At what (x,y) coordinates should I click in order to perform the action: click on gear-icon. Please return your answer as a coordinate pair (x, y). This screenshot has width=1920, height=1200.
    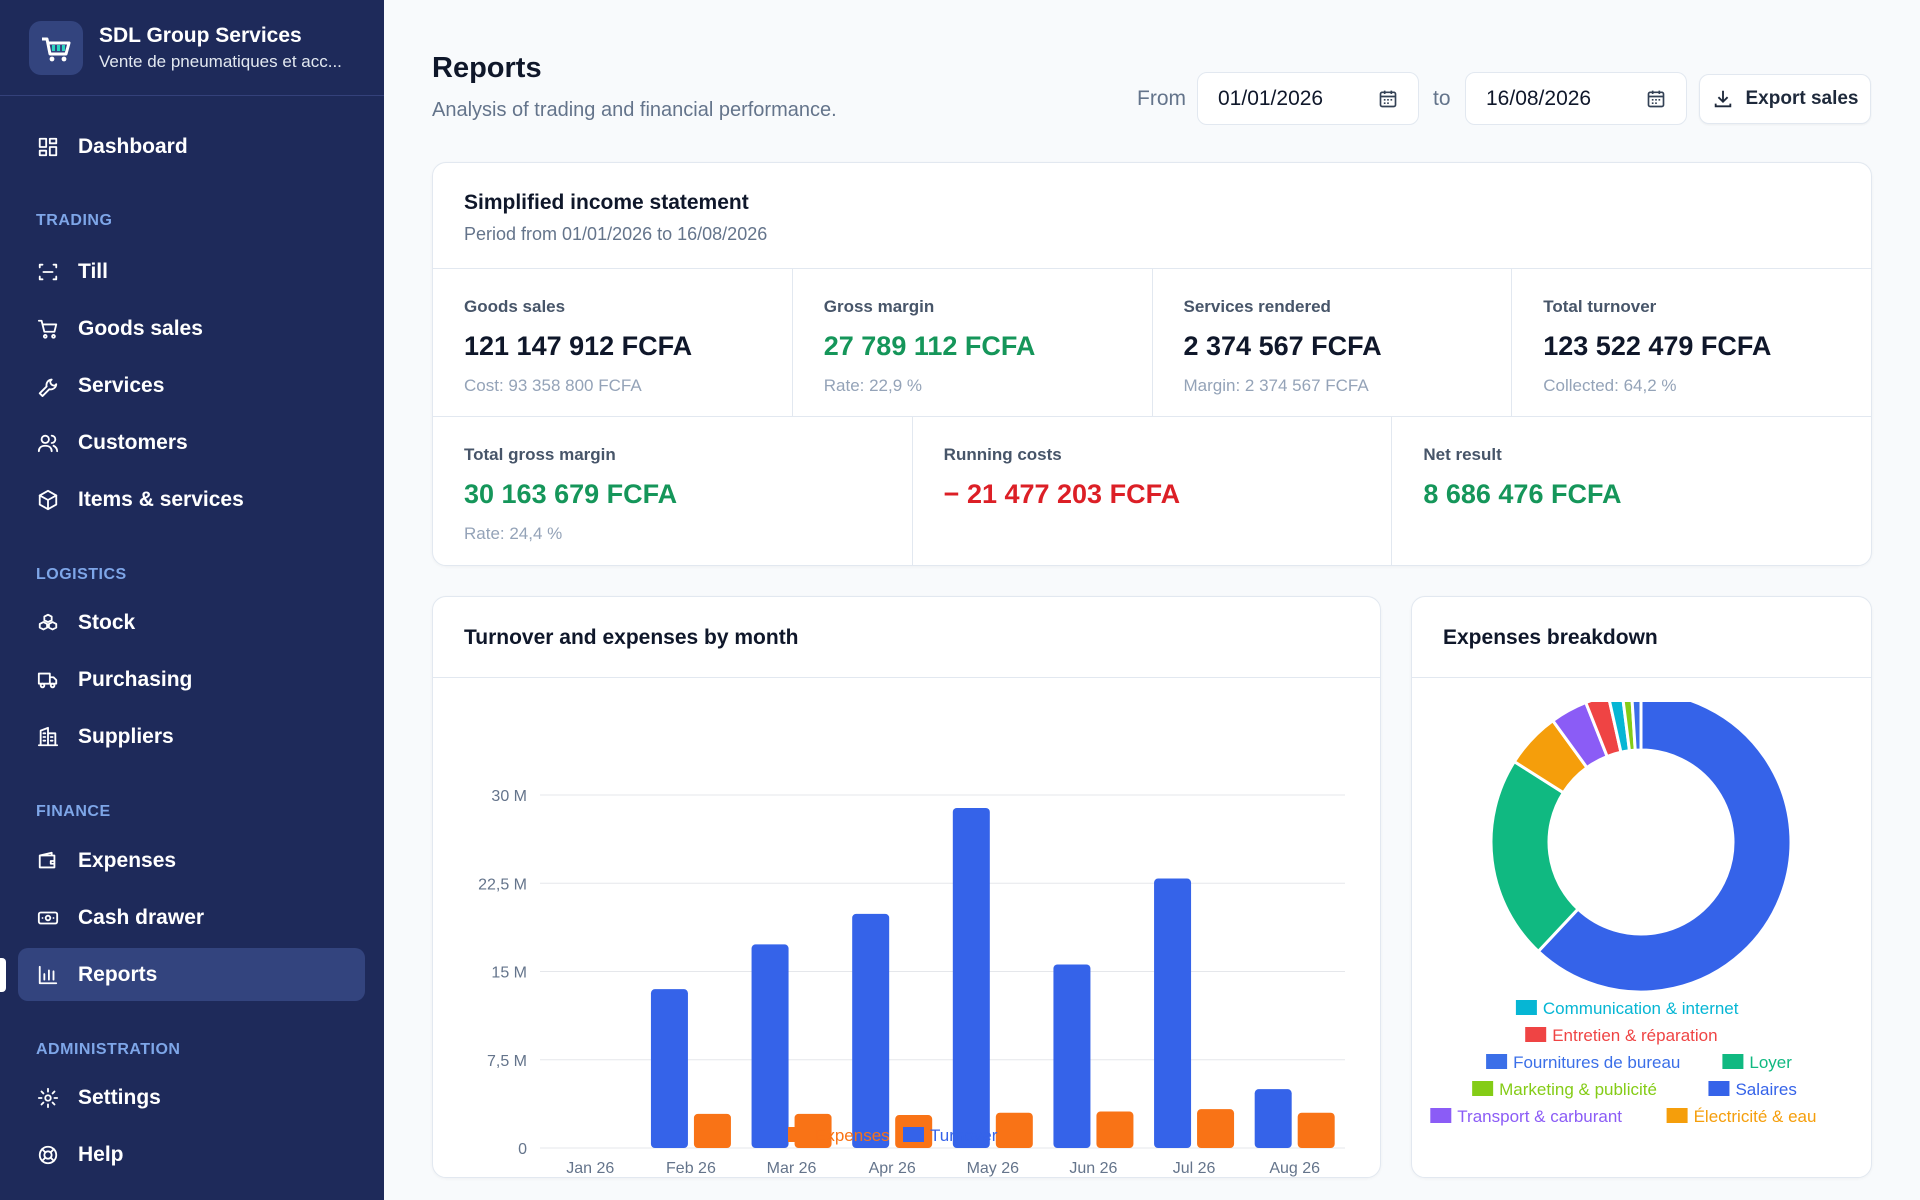
    Looking at the image, I should click on (48, 1098).